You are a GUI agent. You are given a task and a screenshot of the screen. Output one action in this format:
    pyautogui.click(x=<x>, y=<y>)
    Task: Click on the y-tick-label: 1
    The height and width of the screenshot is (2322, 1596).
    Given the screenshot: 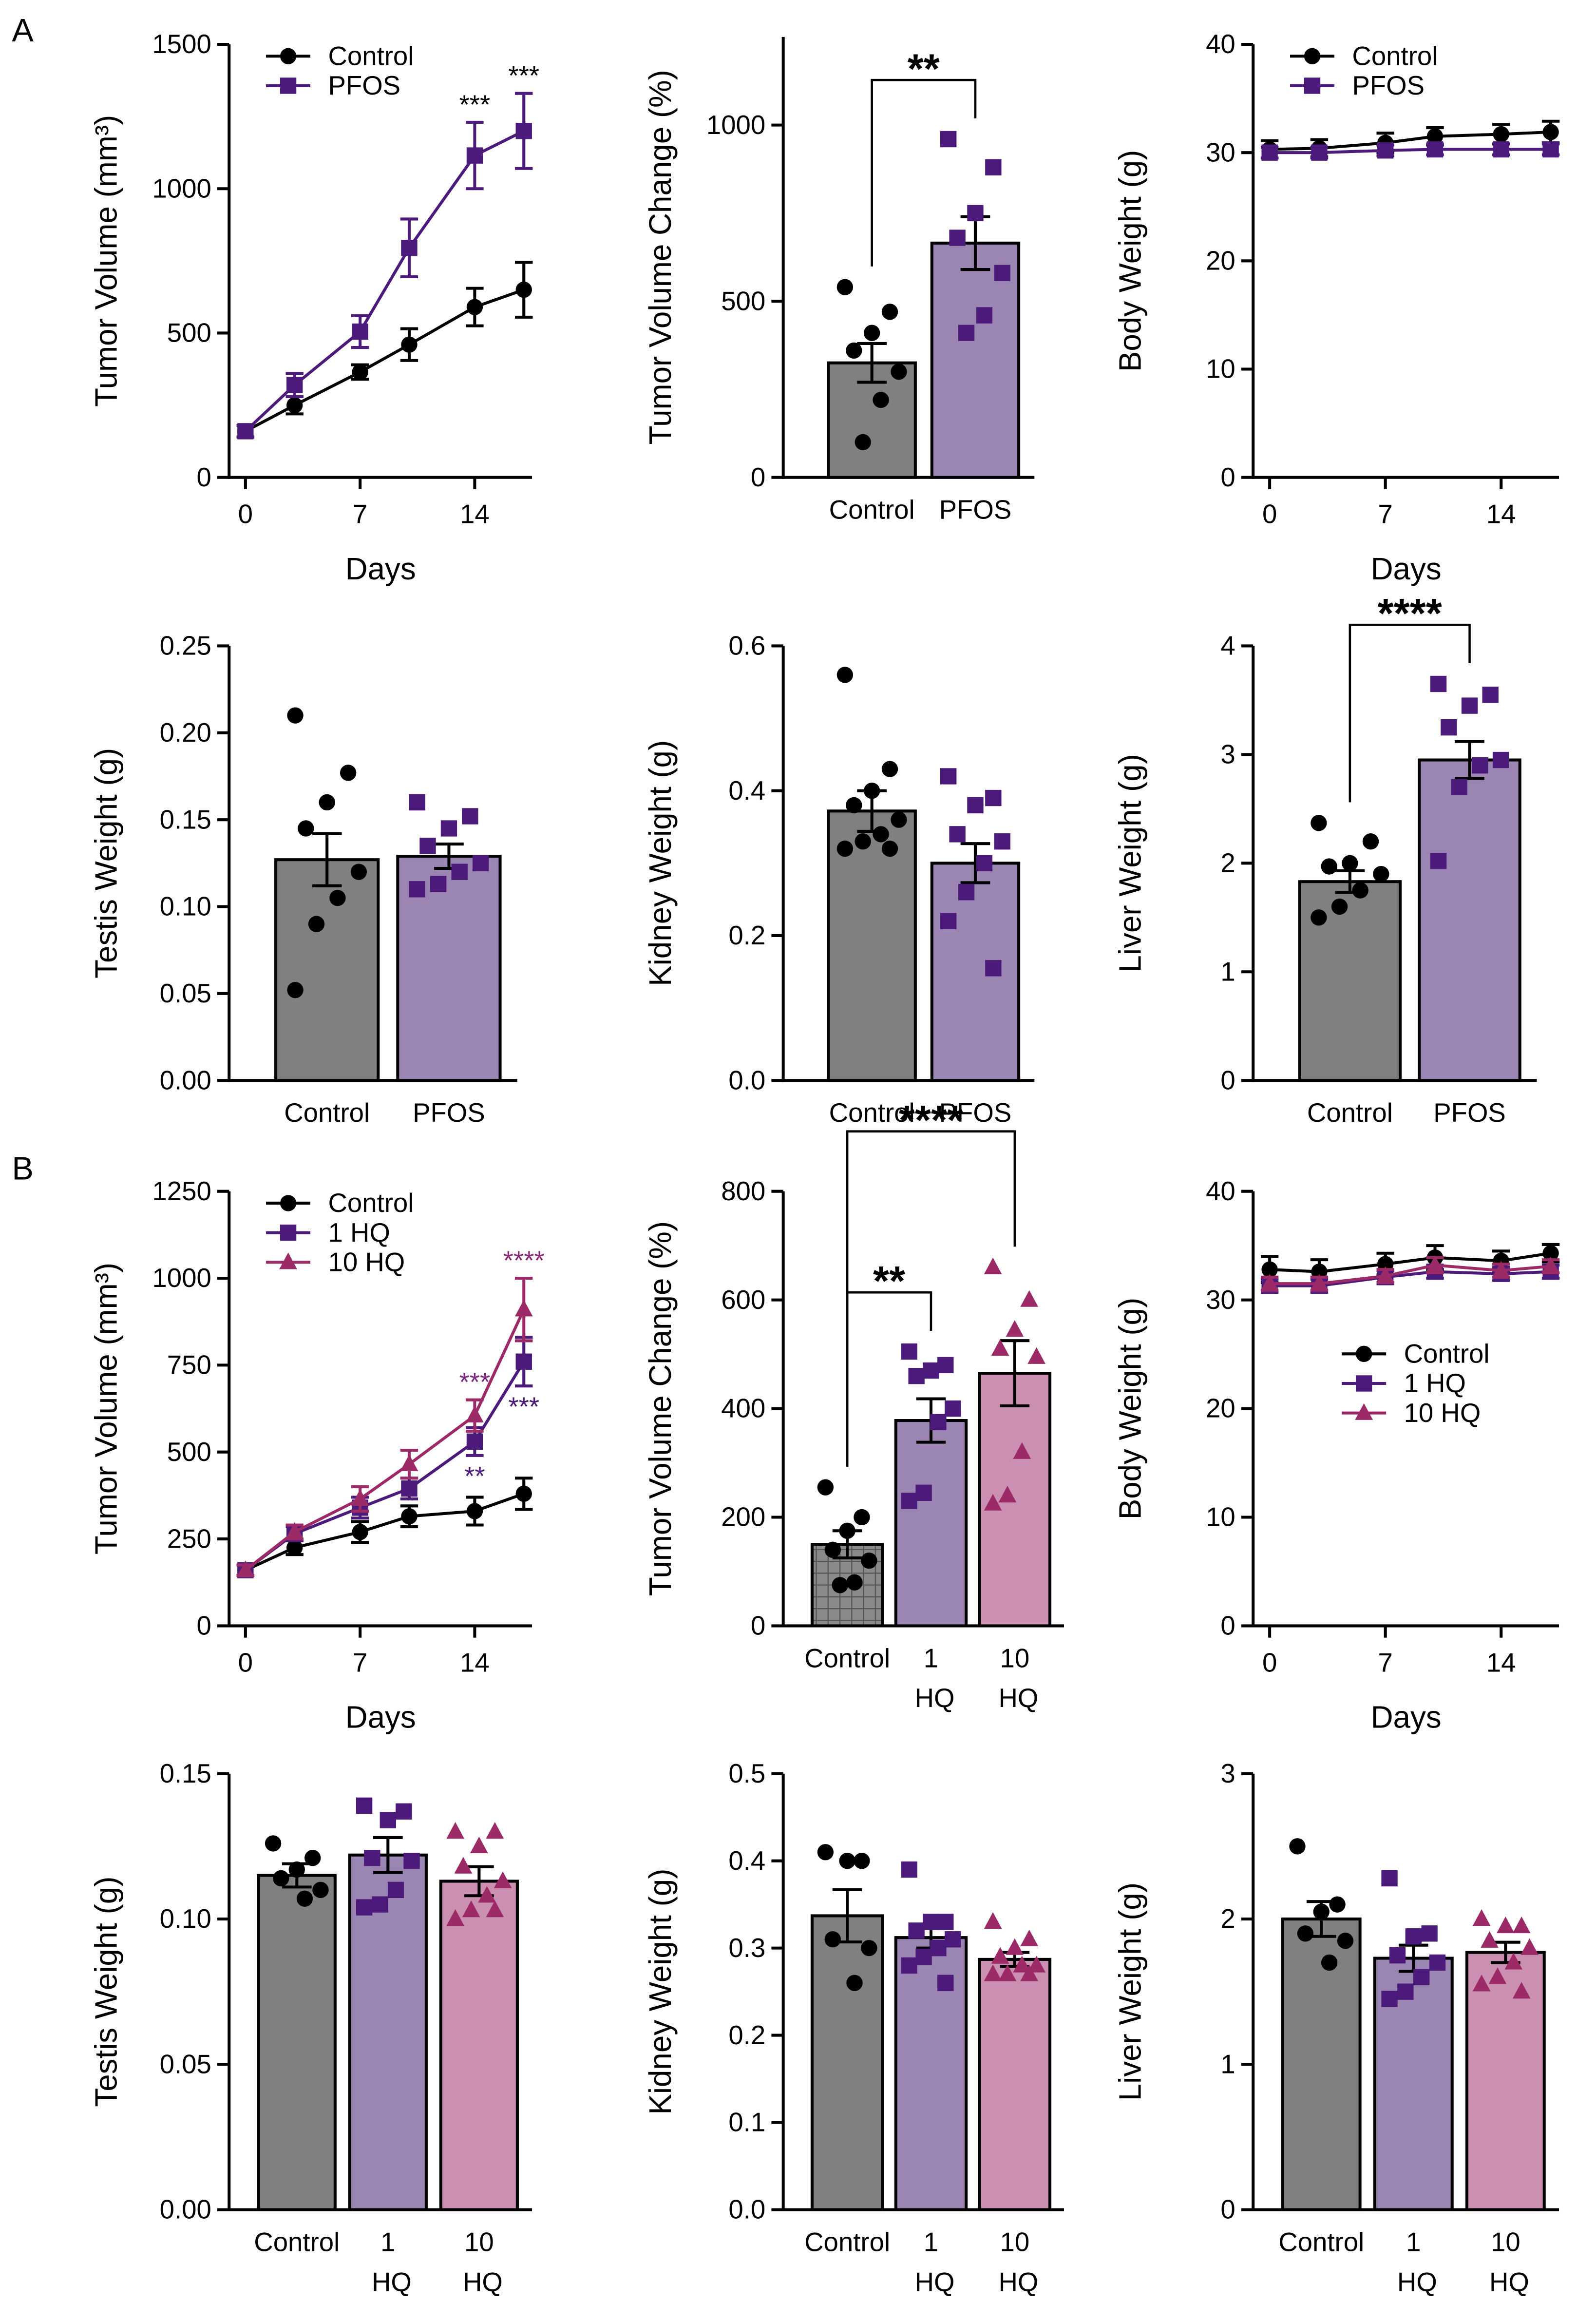 What is the action you would take?
    pyautogui.click(x=1228, y=972)
    